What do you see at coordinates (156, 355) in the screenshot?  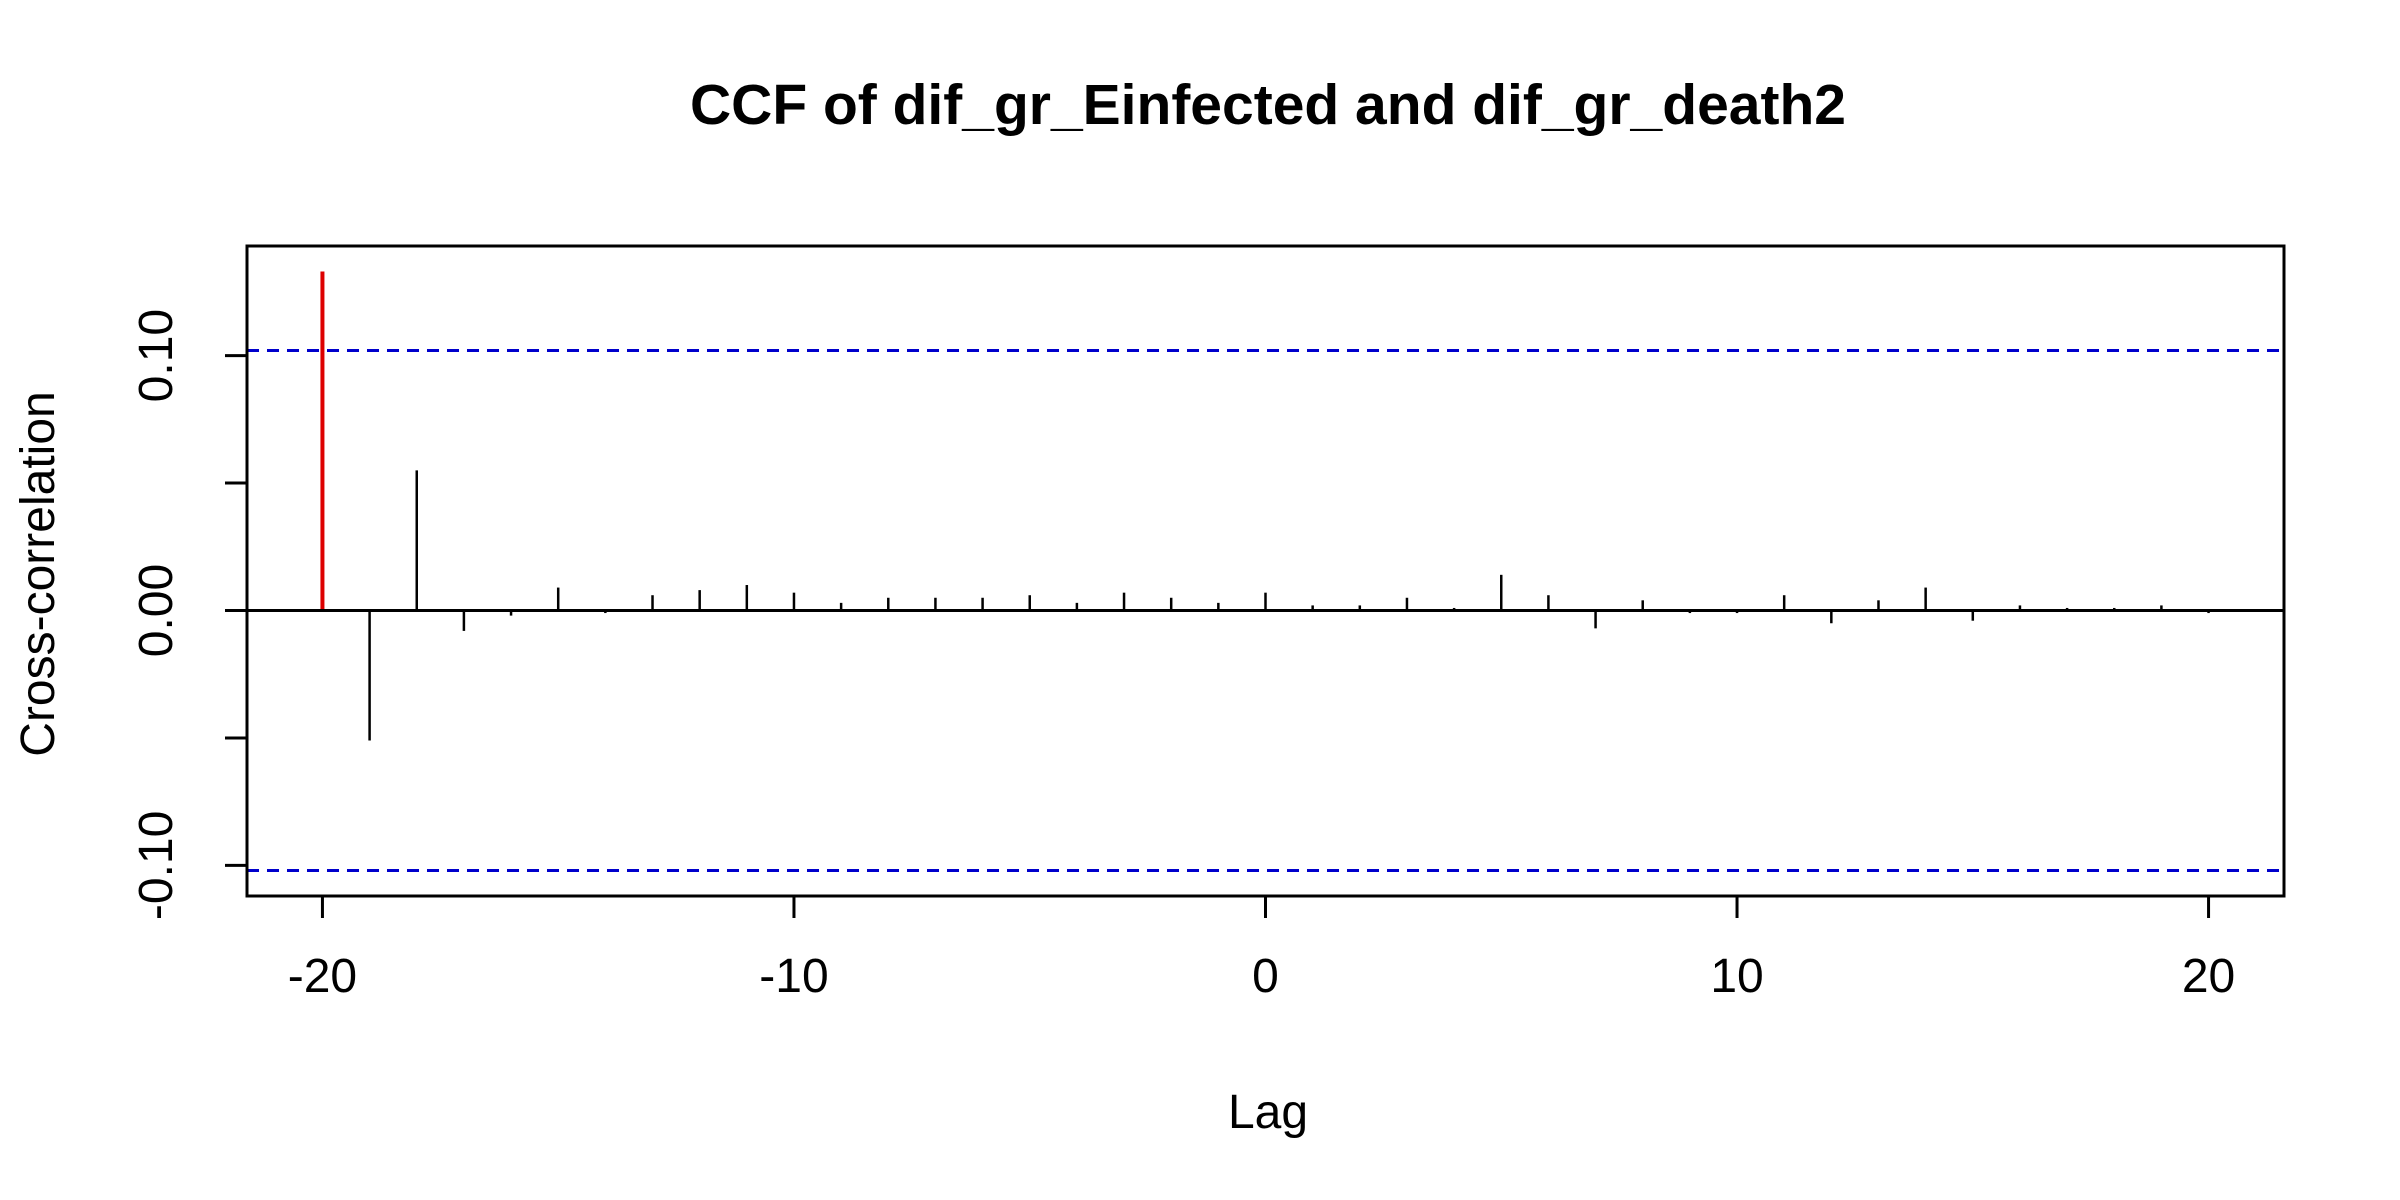 I see `y-tick-label: 0.10` at bounding box center [156, 355].